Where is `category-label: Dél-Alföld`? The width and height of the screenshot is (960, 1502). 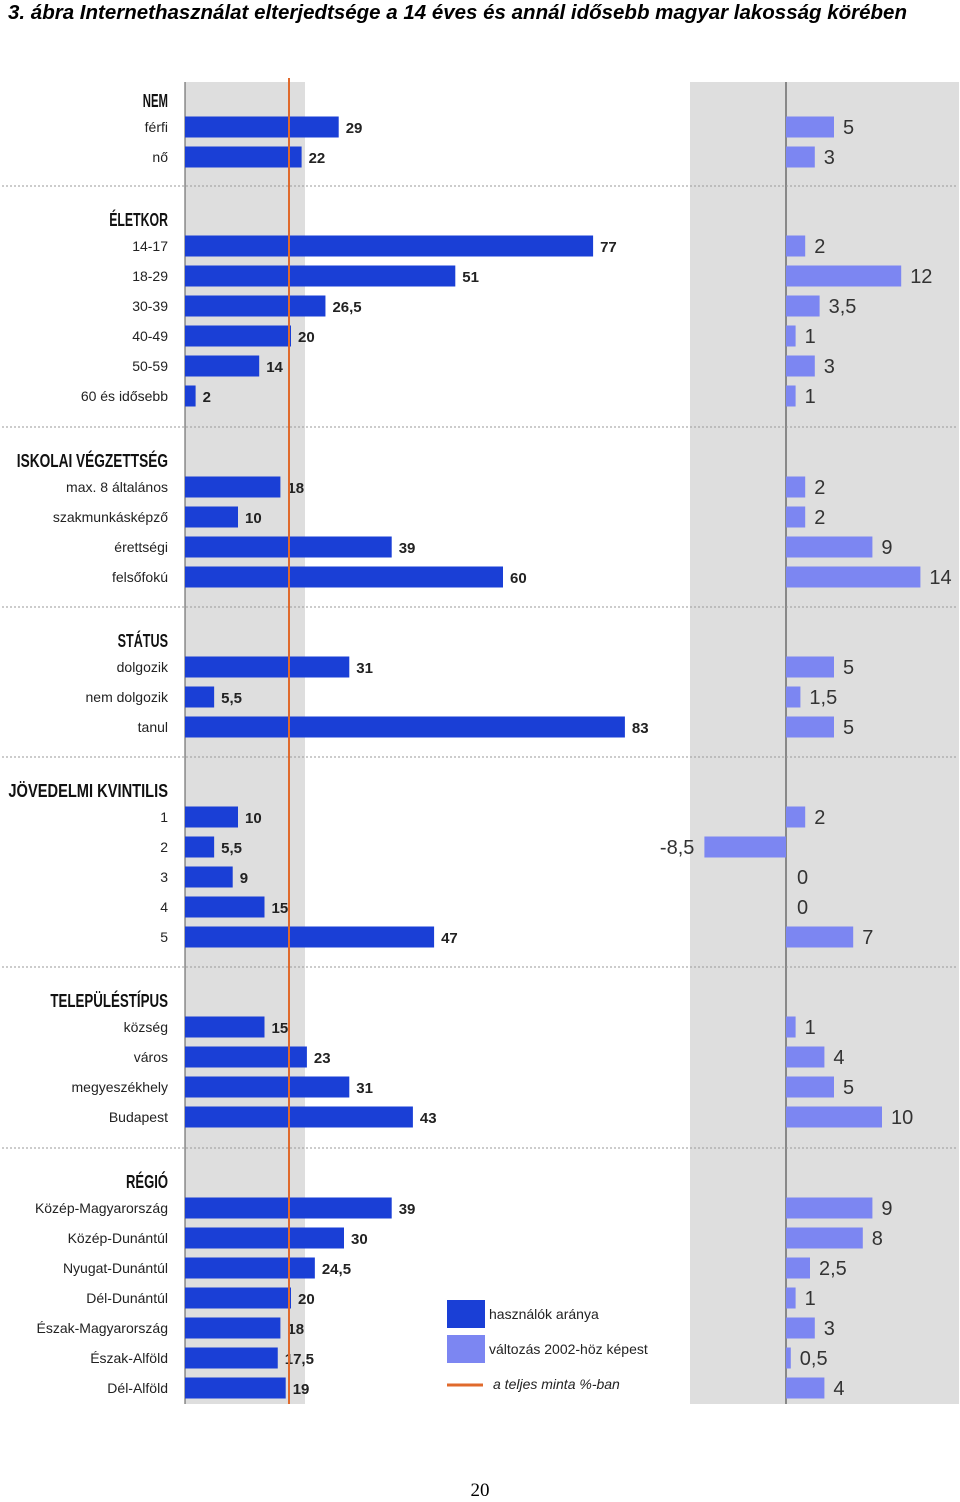
category-label: Dél-Alföld is located at coordinates (137, 1388).